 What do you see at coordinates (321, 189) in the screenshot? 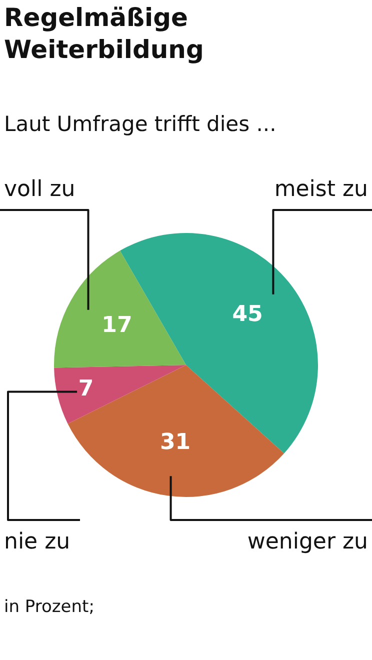
I see `slice-label: meist zu` at bounding box center [321, 189].